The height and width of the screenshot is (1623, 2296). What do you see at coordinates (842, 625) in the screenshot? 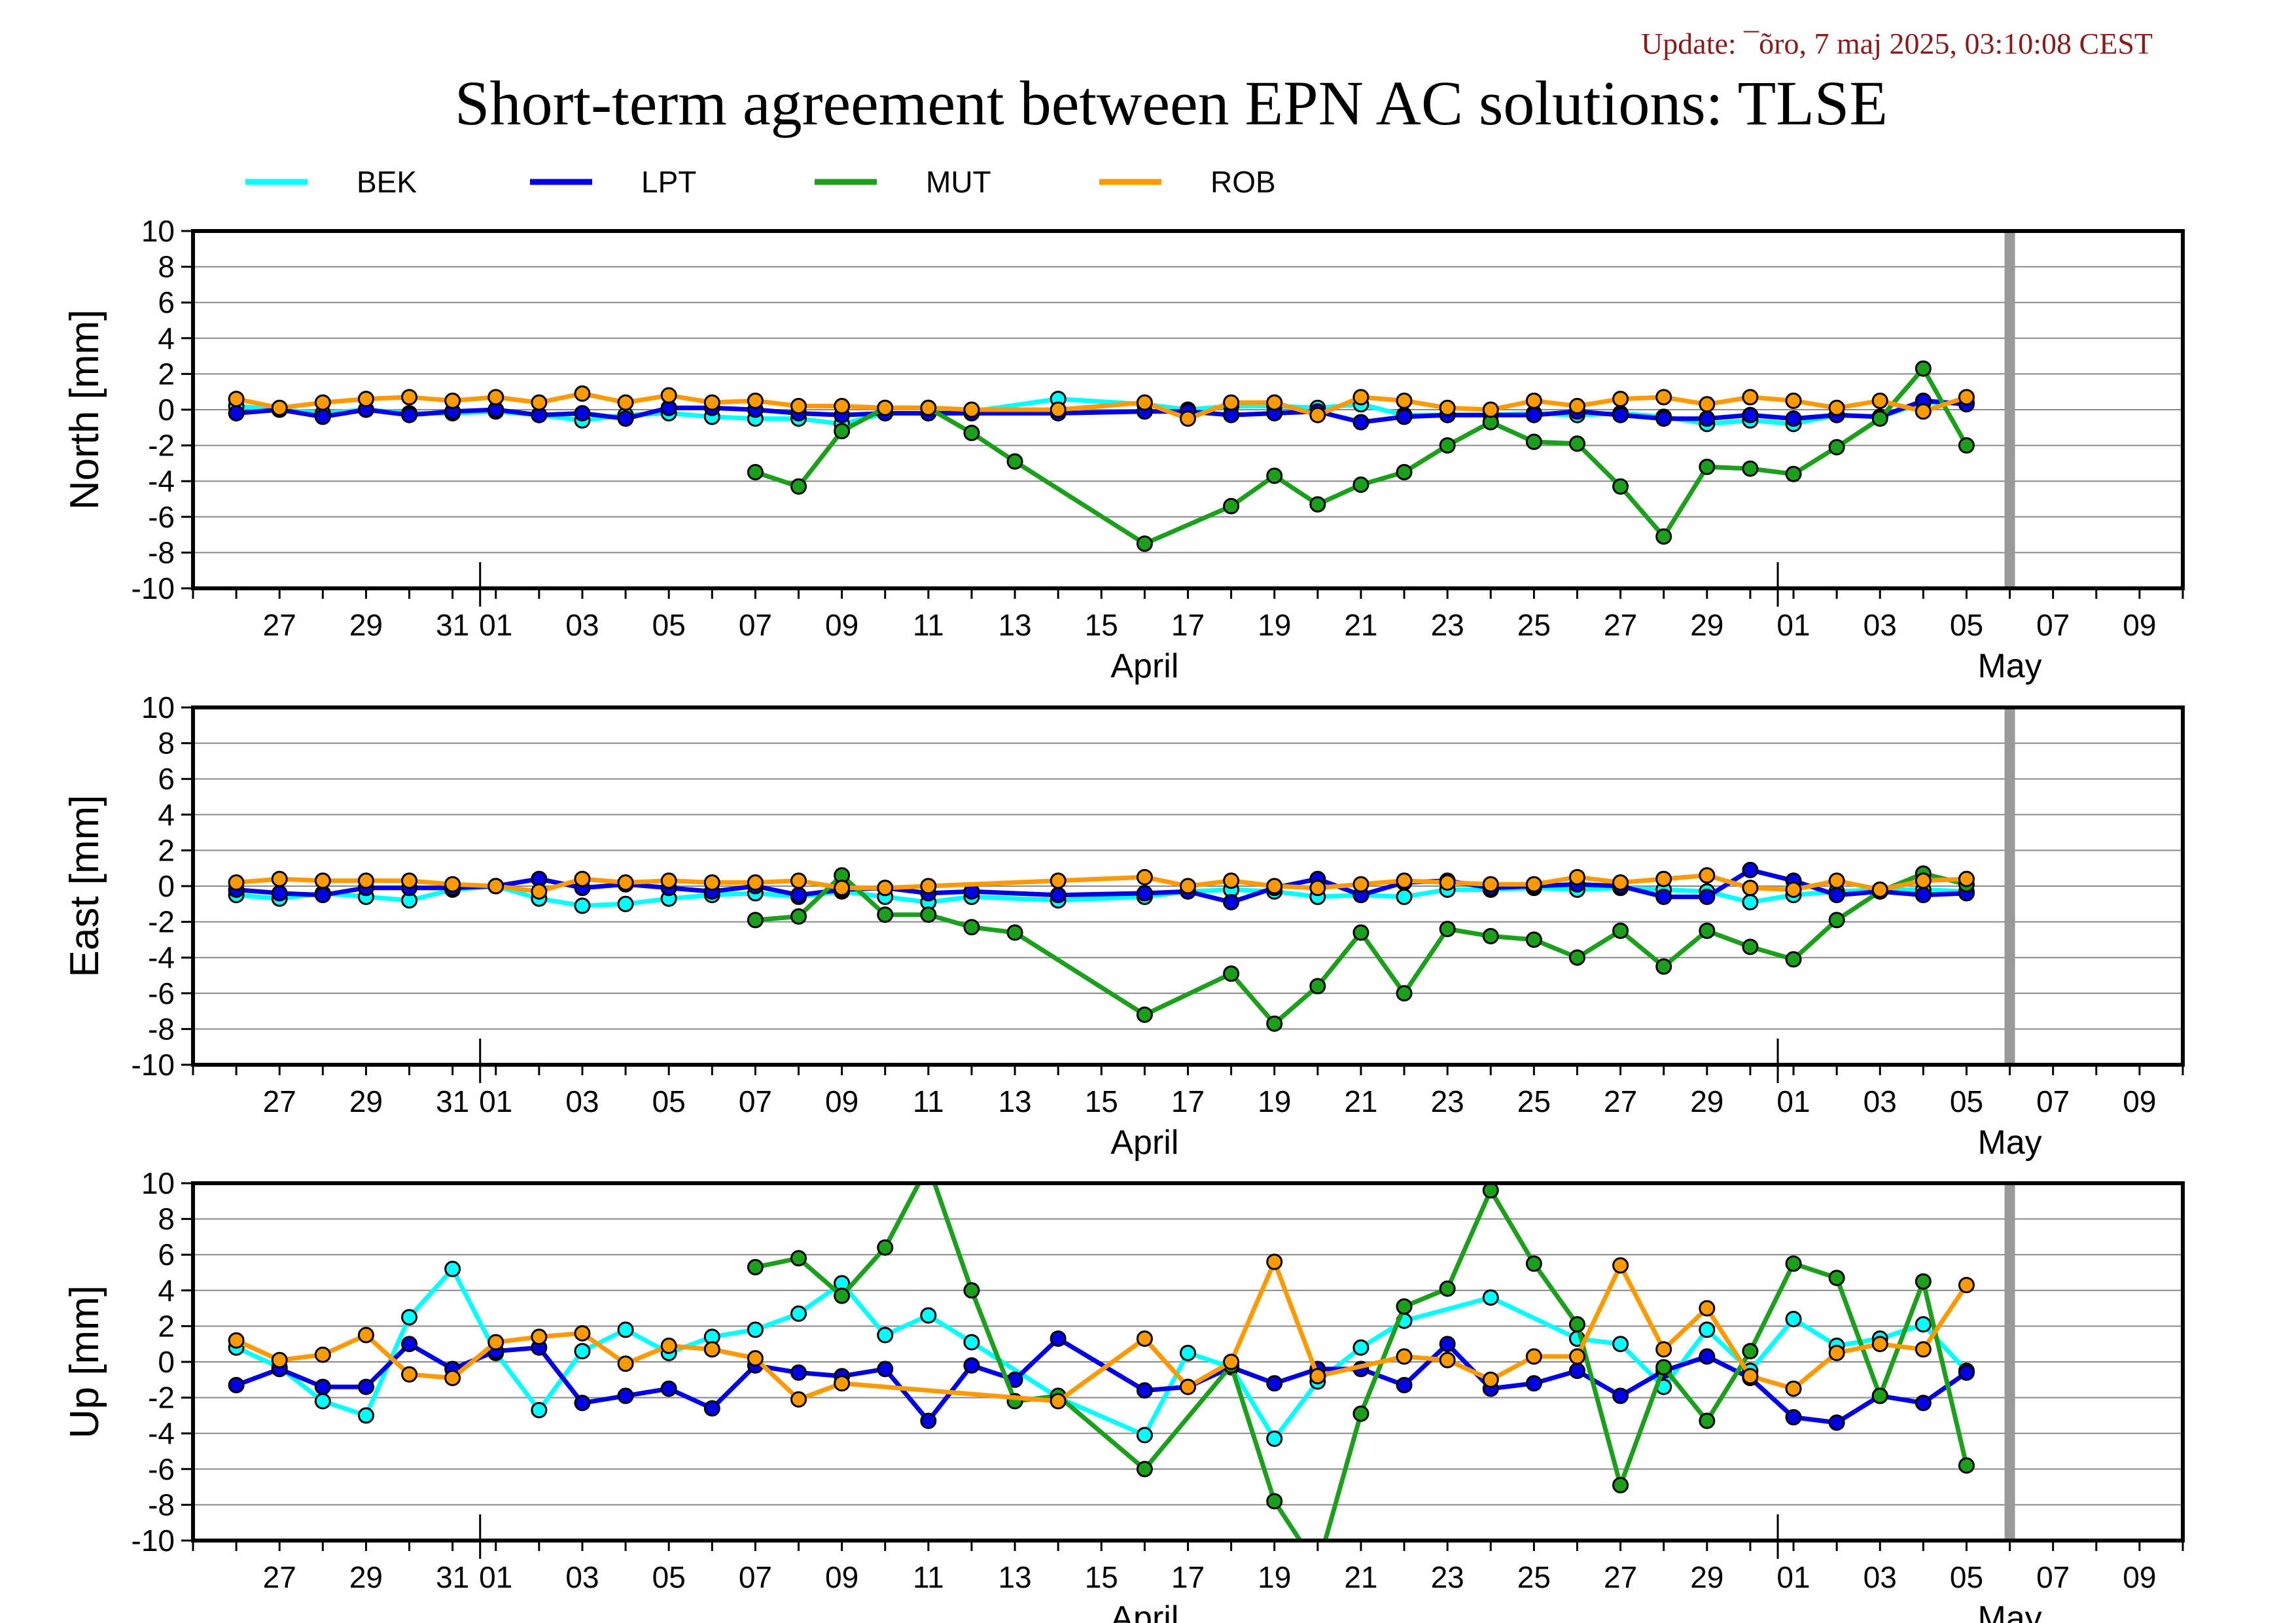
I see `x-tick-label: 09` at bounding box center [842, 625].